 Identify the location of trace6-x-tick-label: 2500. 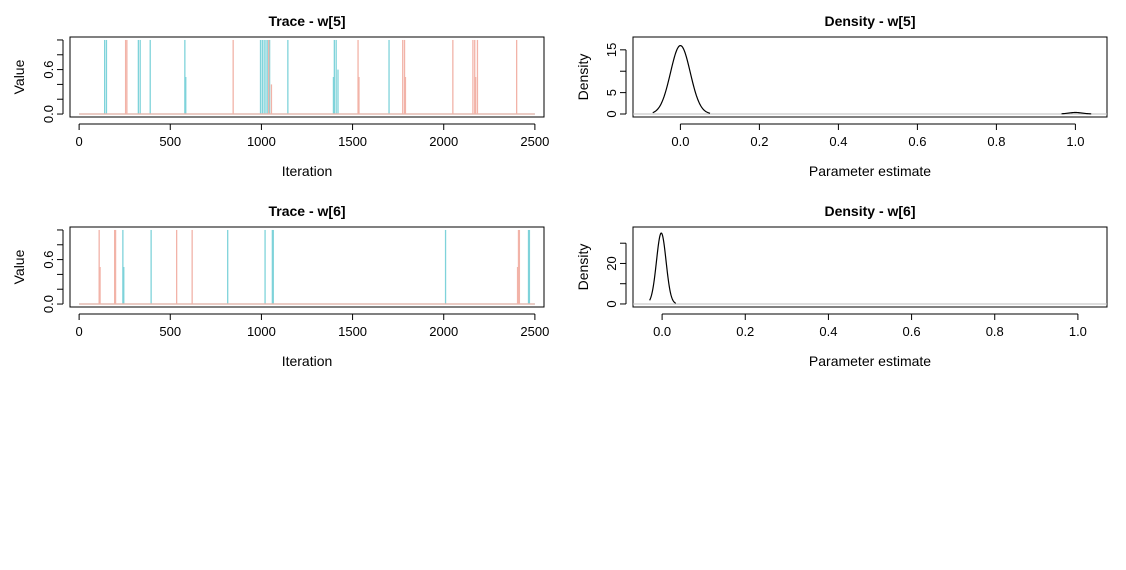
(534, 331).